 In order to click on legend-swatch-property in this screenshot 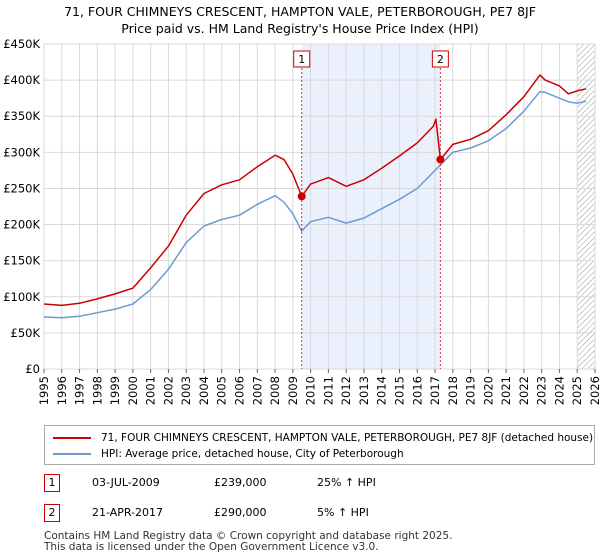, I will do `click(72, 438)`.